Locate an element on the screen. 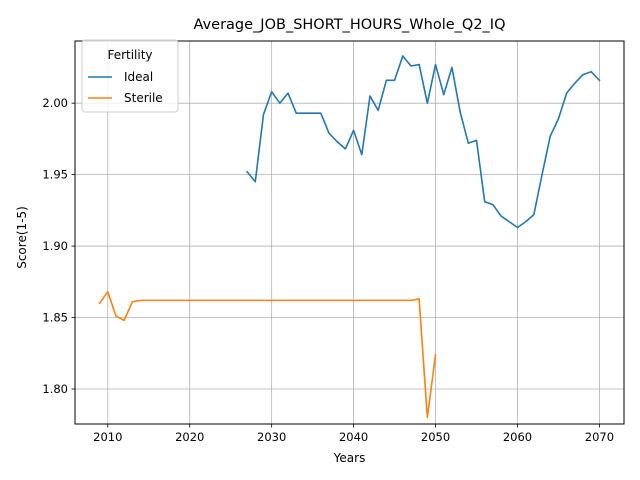 This screenshot has height=480, width=640. y-tick-label: 1.80 is located at coordinates (55, 389).